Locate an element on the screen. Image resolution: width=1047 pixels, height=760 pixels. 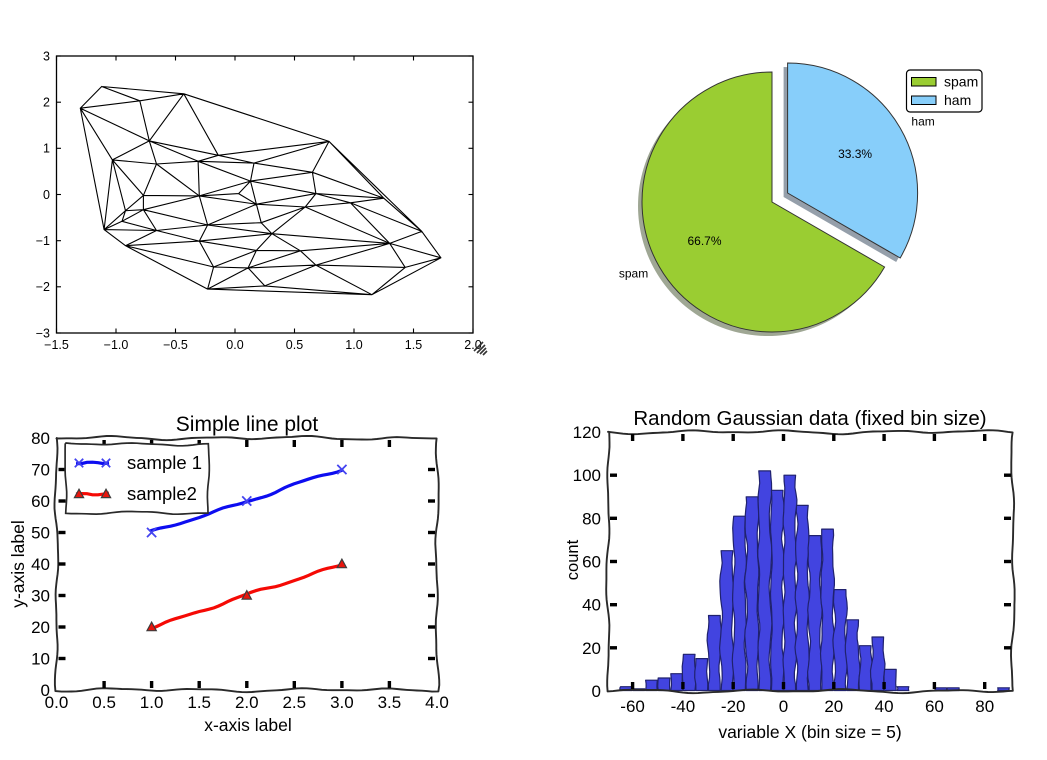
svg-text: 2.5 is located at coordinates (294, 702).